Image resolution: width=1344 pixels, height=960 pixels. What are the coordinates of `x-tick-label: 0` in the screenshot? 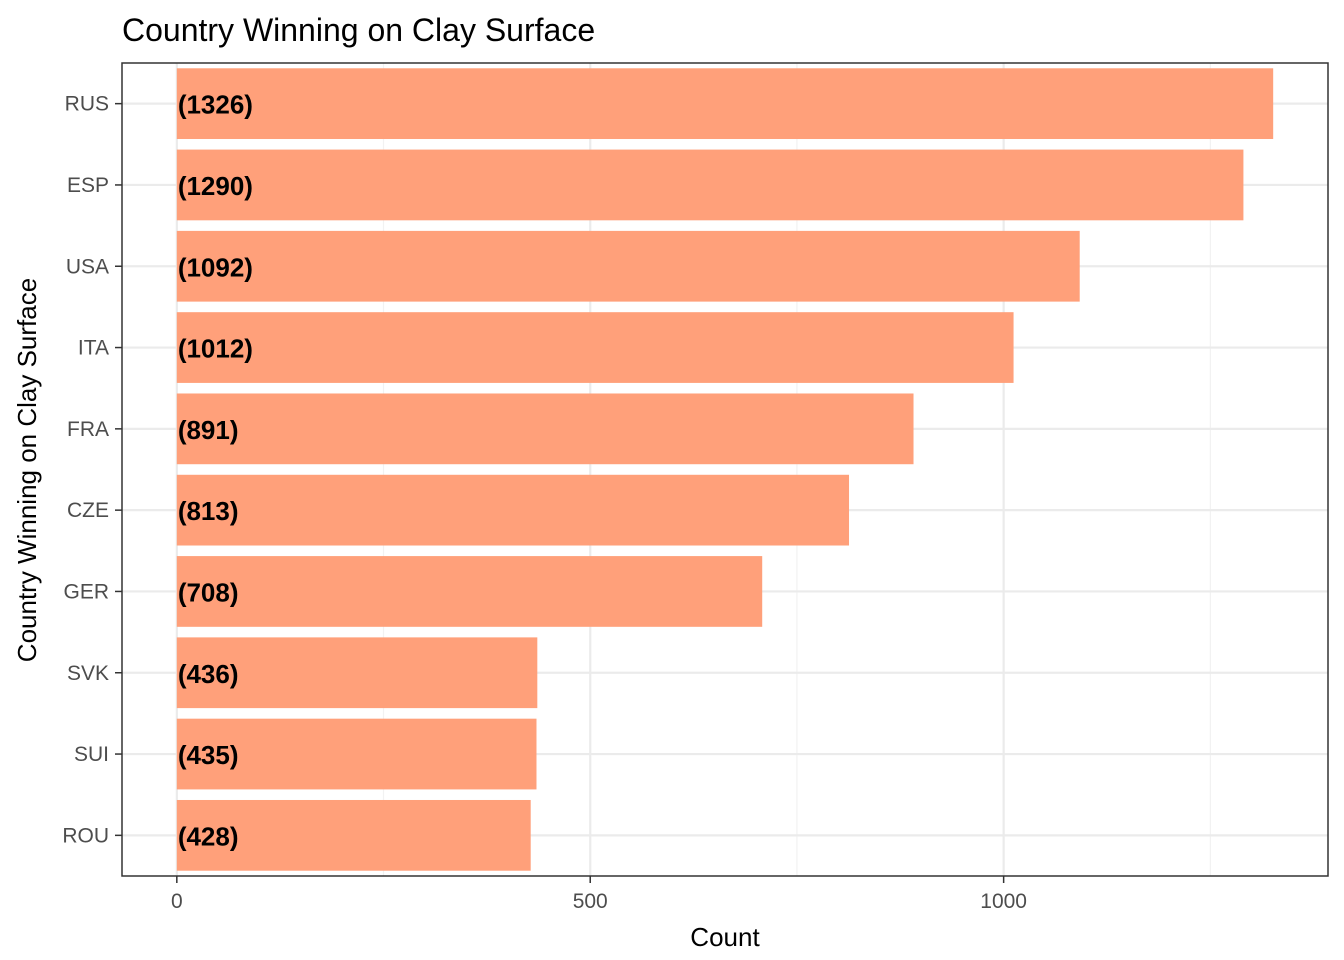 It's located at (177, 901).